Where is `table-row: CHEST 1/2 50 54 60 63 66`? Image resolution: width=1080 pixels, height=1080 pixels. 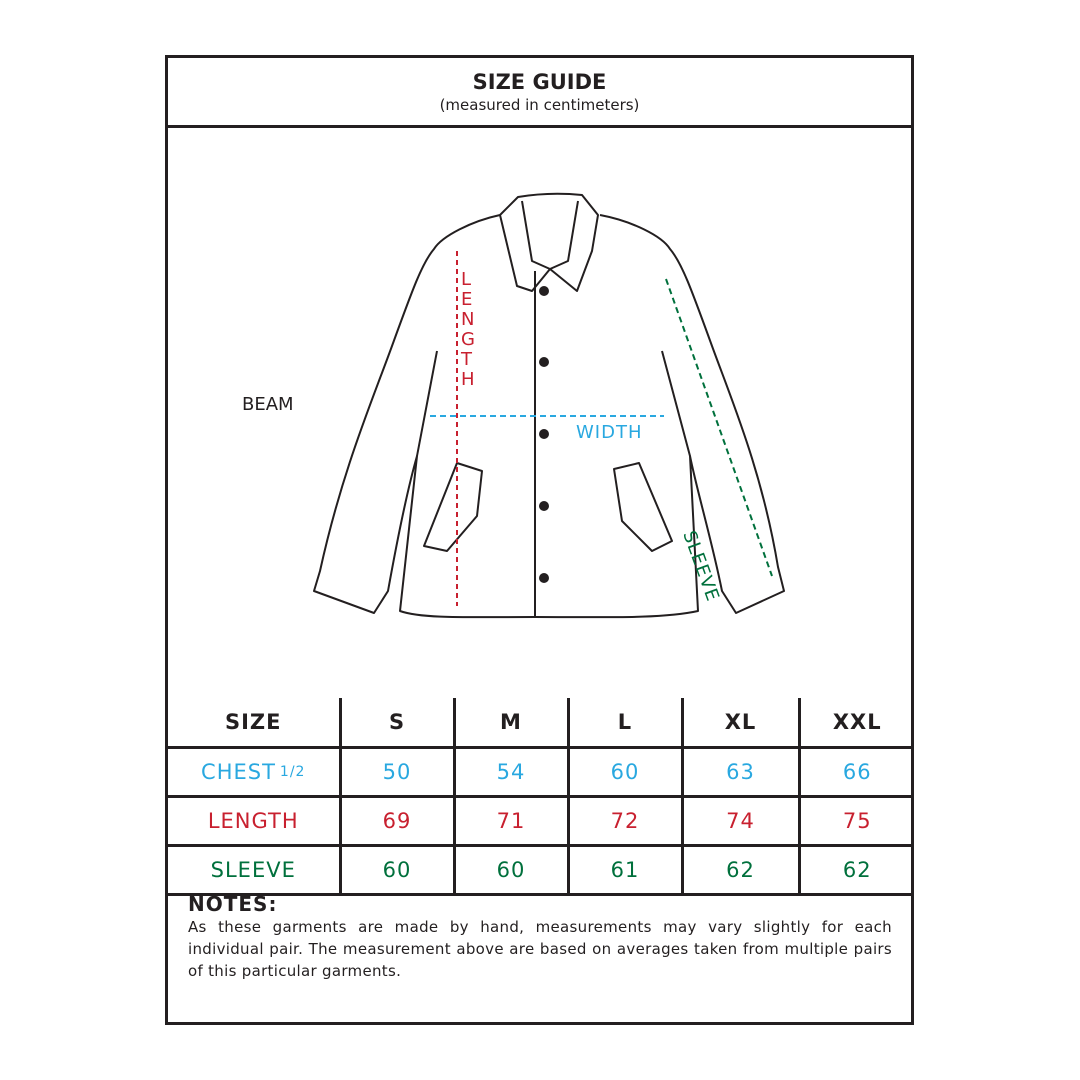
table-row: CHEST 1/2 50 54 60 63 66 is located at coordinates (541, 771).